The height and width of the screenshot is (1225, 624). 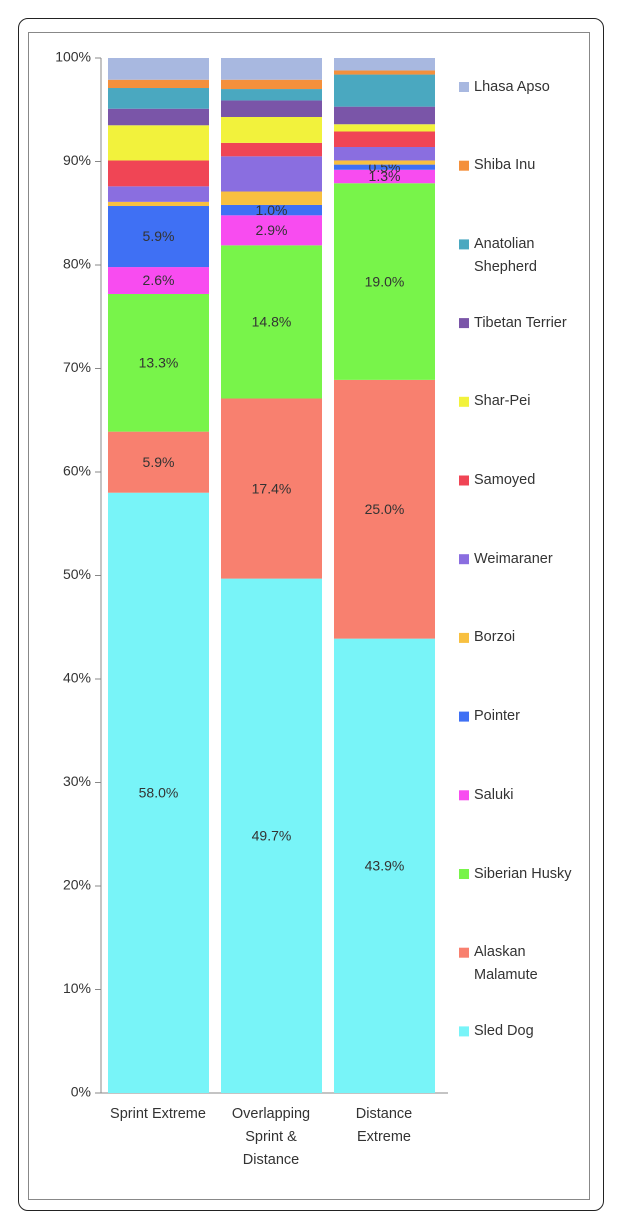 I want to click on y-tick-label: 70%, so click(x=77, y=367).